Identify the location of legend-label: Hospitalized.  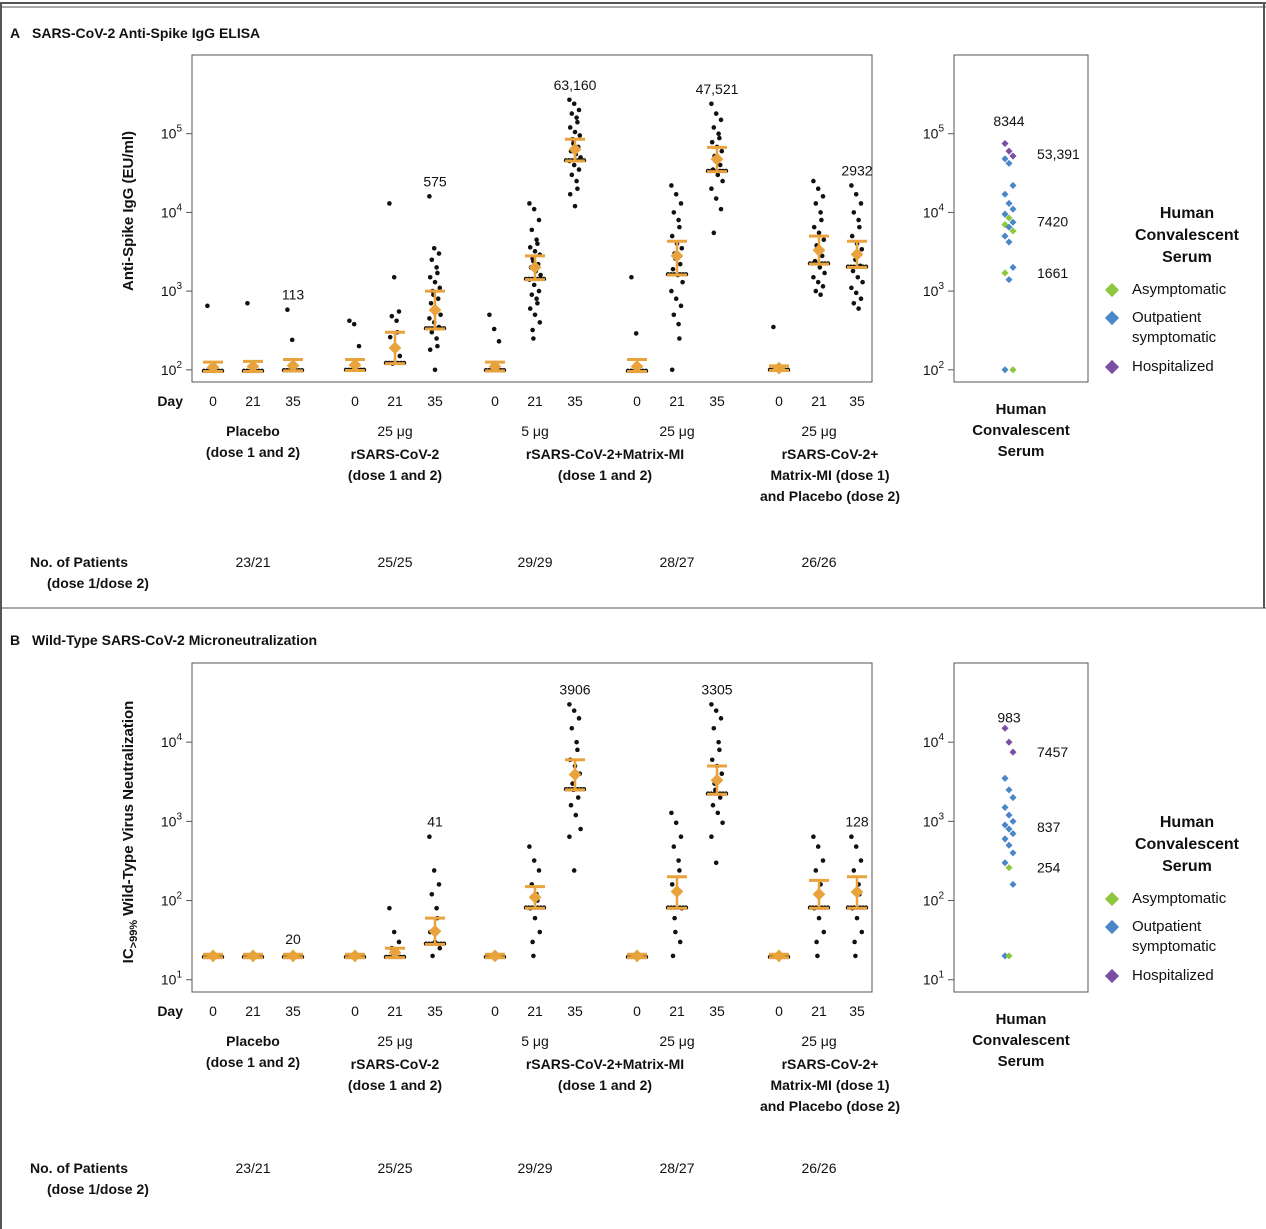
(1173, 975).